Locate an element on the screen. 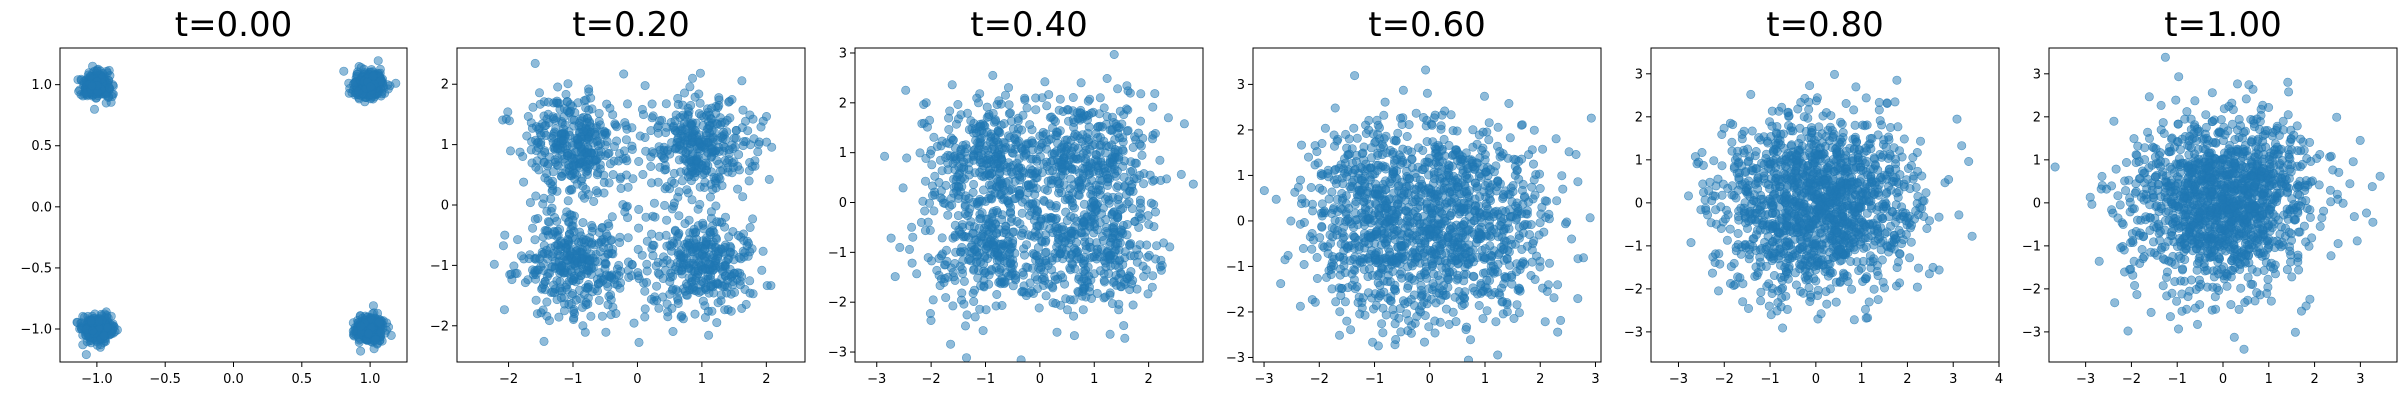 Image resolution: width=2400 pixels, height=400 pixels. x-tick-label: 0.5 is located at coordinates (301, 379).